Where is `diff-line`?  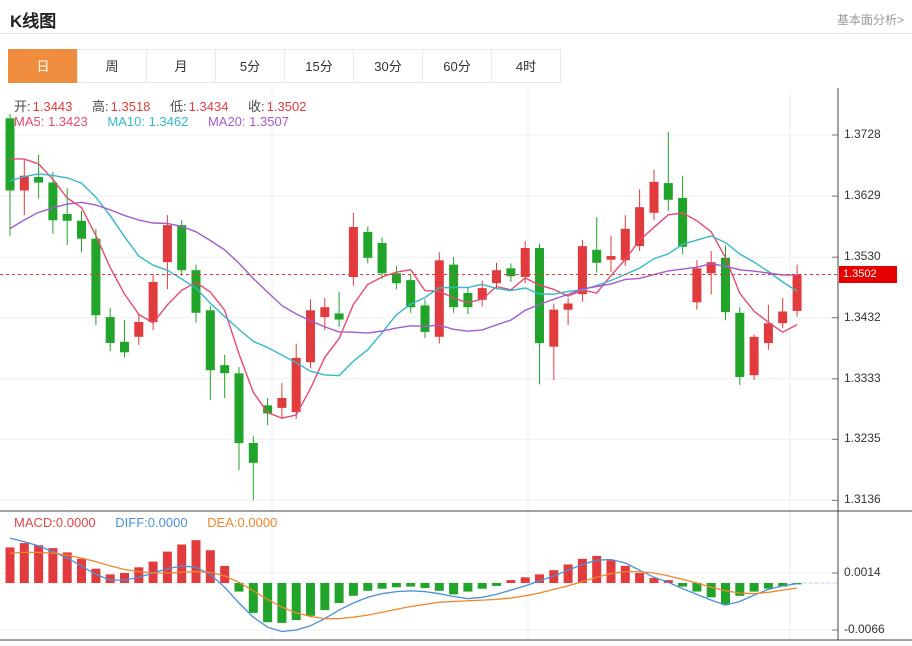 diff-line is located at coordinates (403, 585).